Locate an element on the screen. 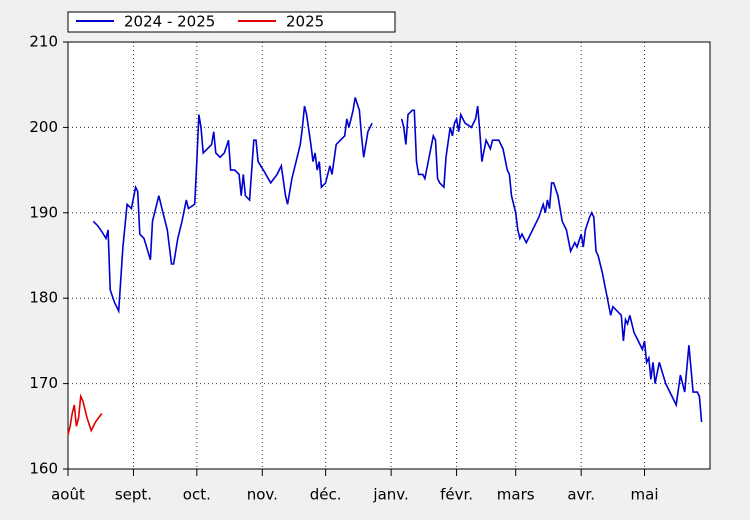 The width and height of the screenshot is (750, 520). x-tick-label: mai is located at coordinates (645, 495).